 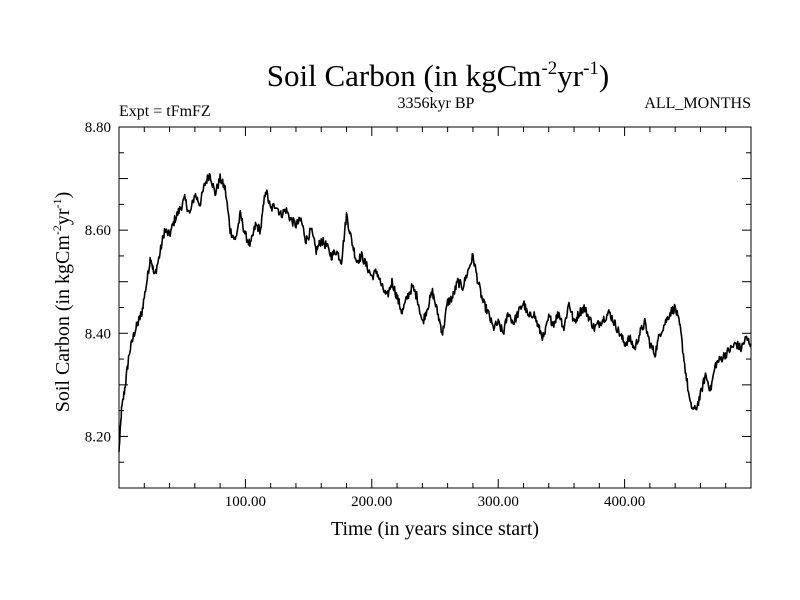 What do you see at coordinates (498, 502) in the screenshot?
I see `x-tick-label: 300.00` at bounding box center [498, 502].